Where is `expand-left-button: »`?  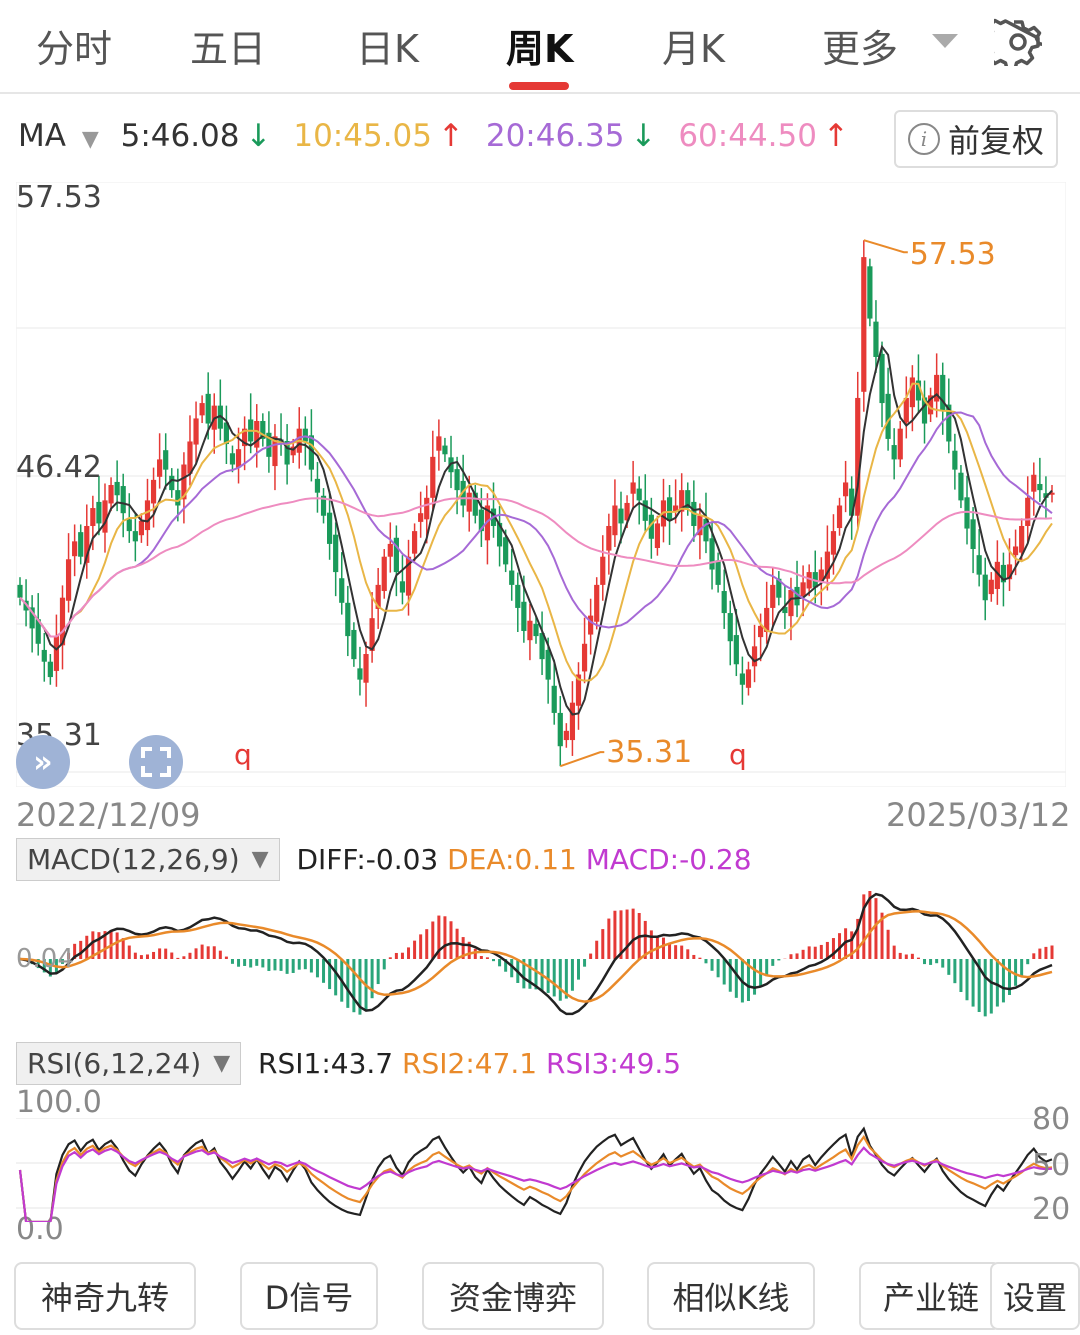
expand-left-button: » is located at coordinates (43, 762).